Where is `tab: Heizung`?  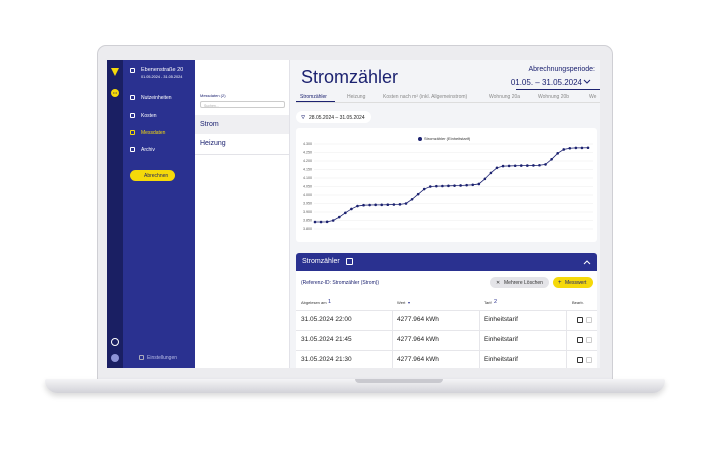
tab: Heizung is located at coordinates (356, 97).